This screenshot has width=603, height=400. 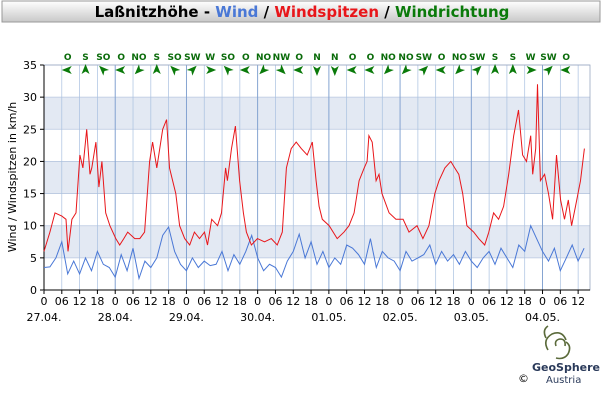 What do you see at coordinates (314, 252) in the screenshot?
I see `series-line` at bounding box center [314, 252].